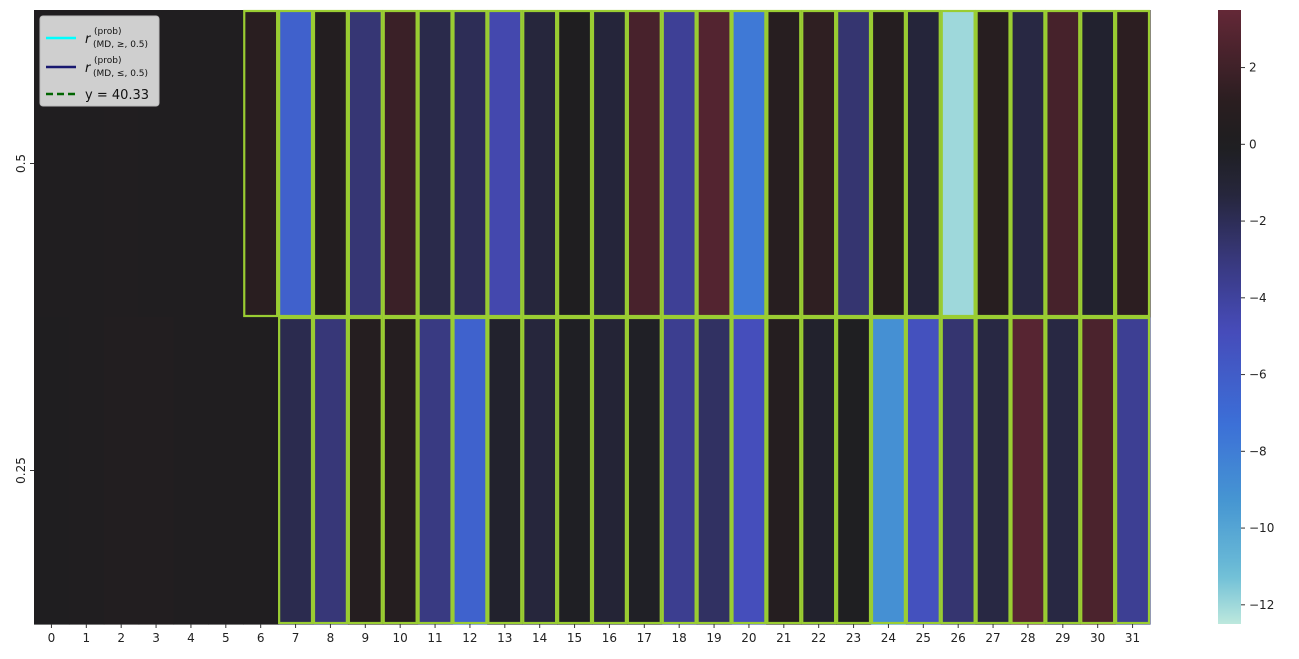  Describe the element at coordinates (261, 638) in the screenshot. I see `x-tick-label: 6` at that location.